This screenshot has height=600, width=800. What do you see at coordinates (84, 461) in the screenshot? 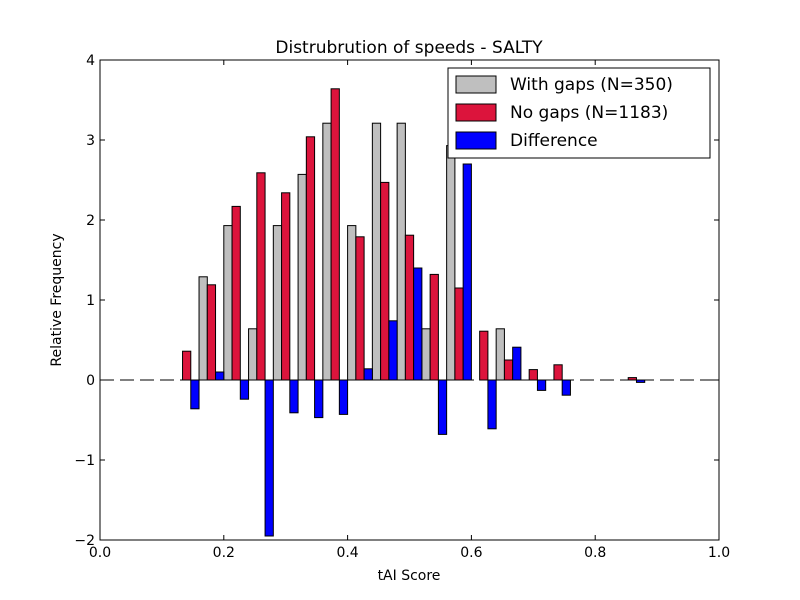
I see `y-tick-label: −1` at bounding box center [84, 461].